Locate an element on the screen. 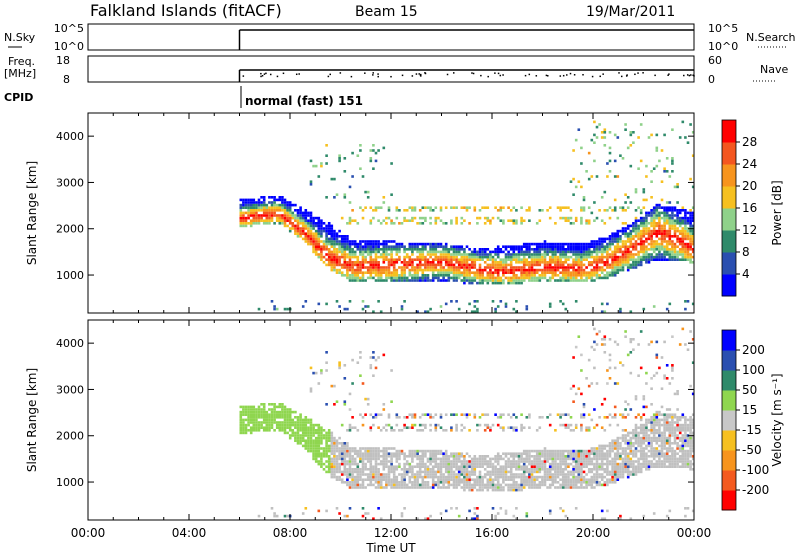  noise-right-tick-top: 10^5 is located at coordinates (723, 28).